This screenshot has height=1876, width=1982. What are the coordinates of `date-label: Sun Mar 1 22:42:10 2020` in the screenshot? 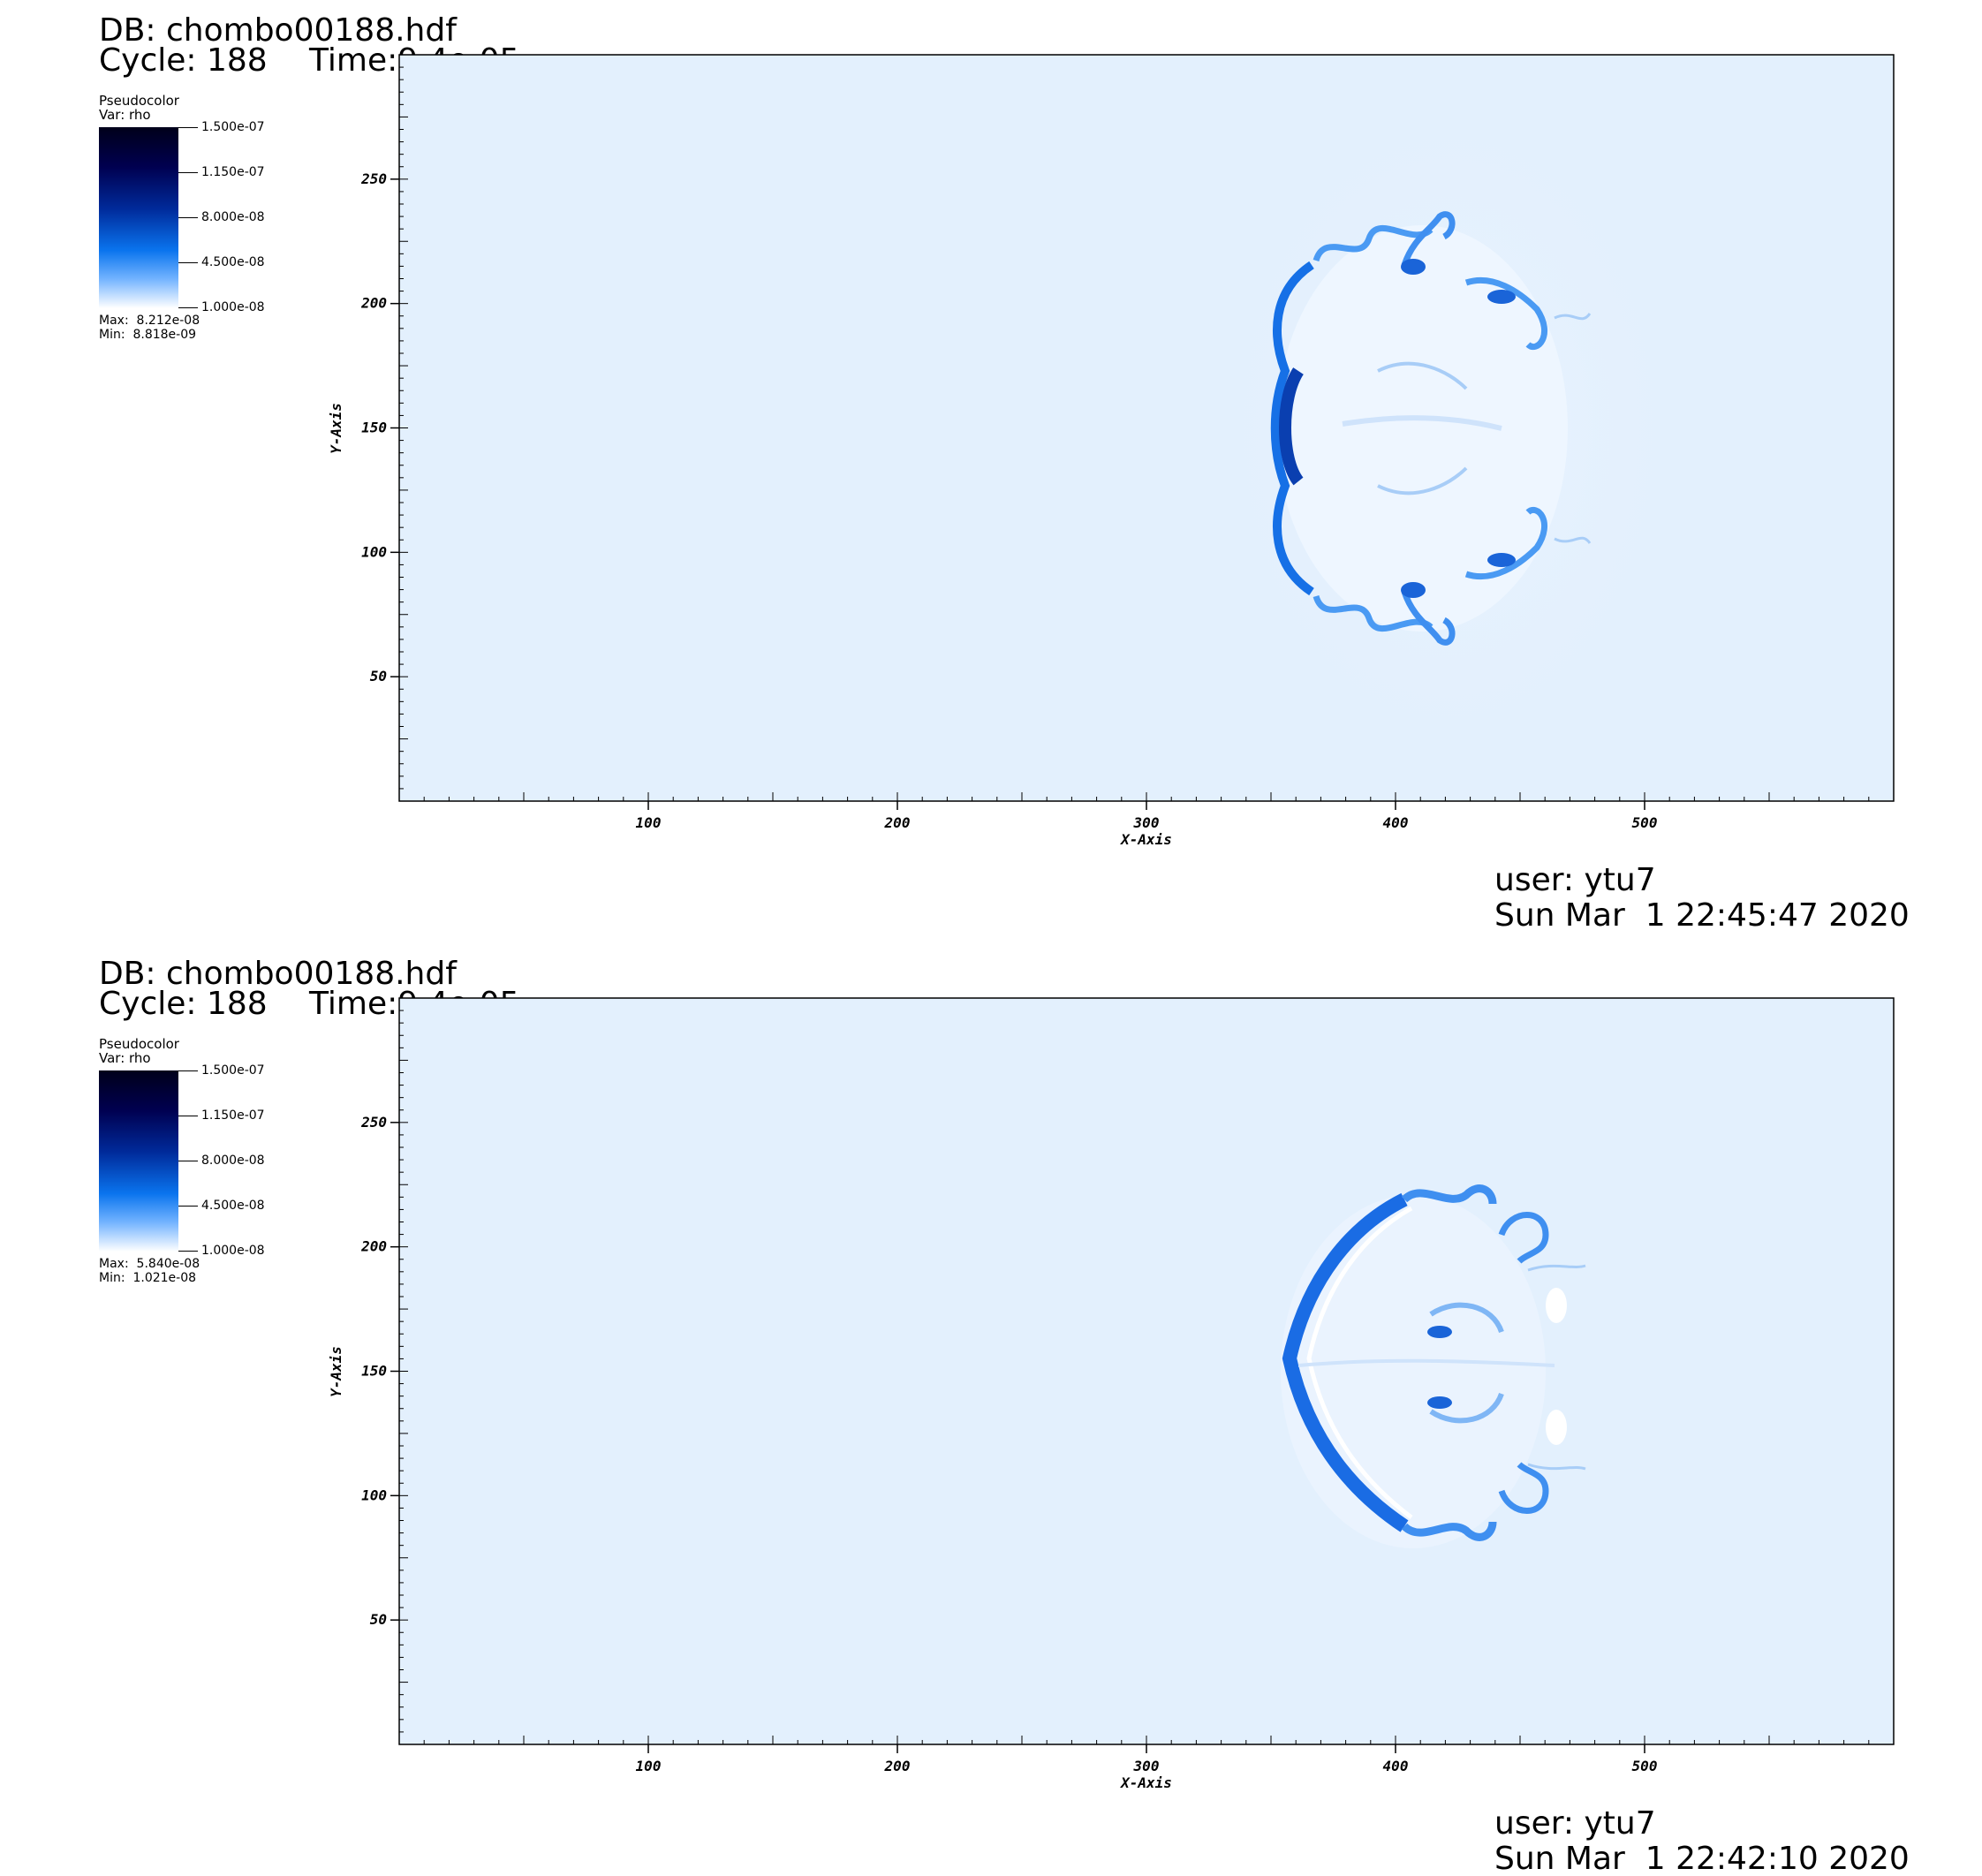 It's located at (1702, 1858).